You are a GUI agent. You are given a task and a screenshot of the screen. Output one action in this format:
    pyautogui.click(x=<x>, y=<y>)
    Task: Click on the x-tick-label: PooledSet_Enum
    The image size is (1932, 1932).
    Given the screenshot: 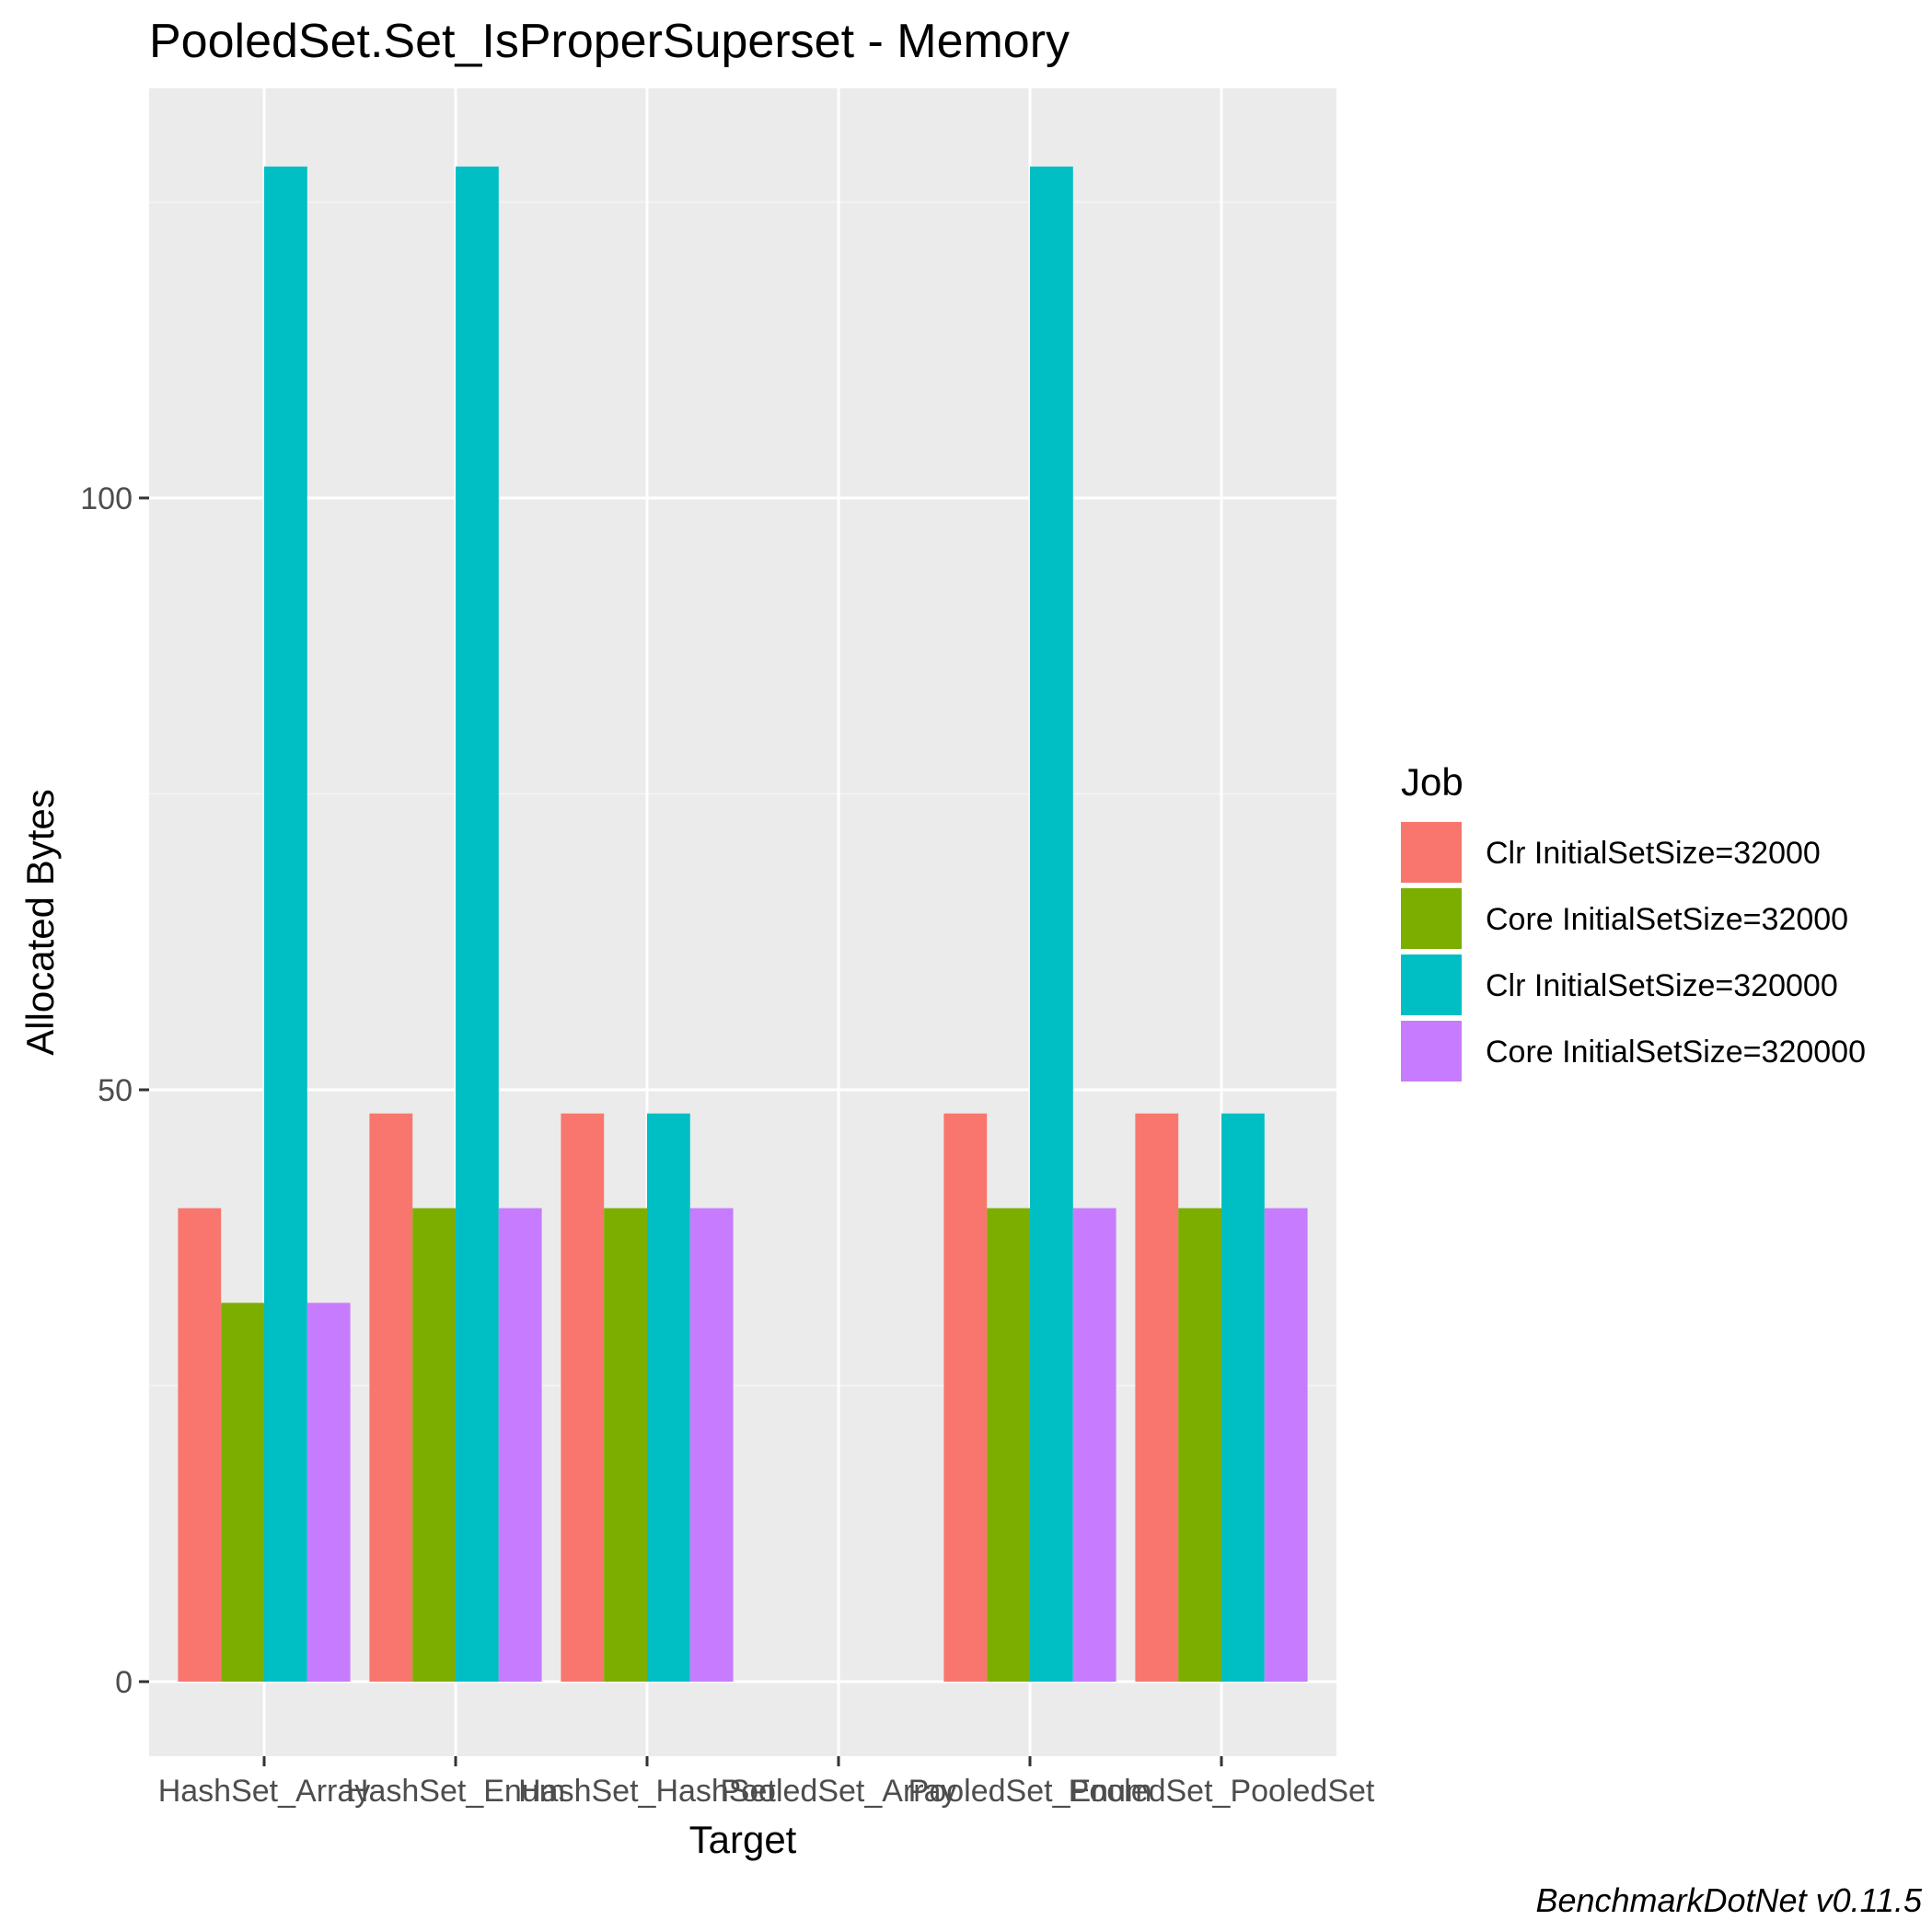 What is the action you would take?
    pyautogui.click(x=1030, y=1792)
    